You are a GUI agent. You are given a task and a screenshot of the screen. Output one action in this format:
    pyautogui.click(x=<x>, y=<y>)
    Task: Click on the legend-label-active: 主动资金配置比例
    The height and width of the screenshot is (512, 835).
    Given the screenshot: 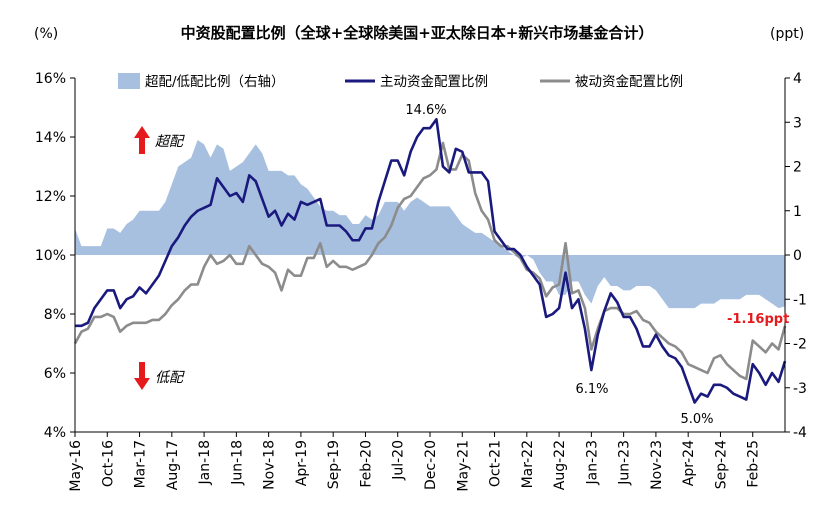 What is the action you would take?
    pyautogui.click(x=434, y=82)
    